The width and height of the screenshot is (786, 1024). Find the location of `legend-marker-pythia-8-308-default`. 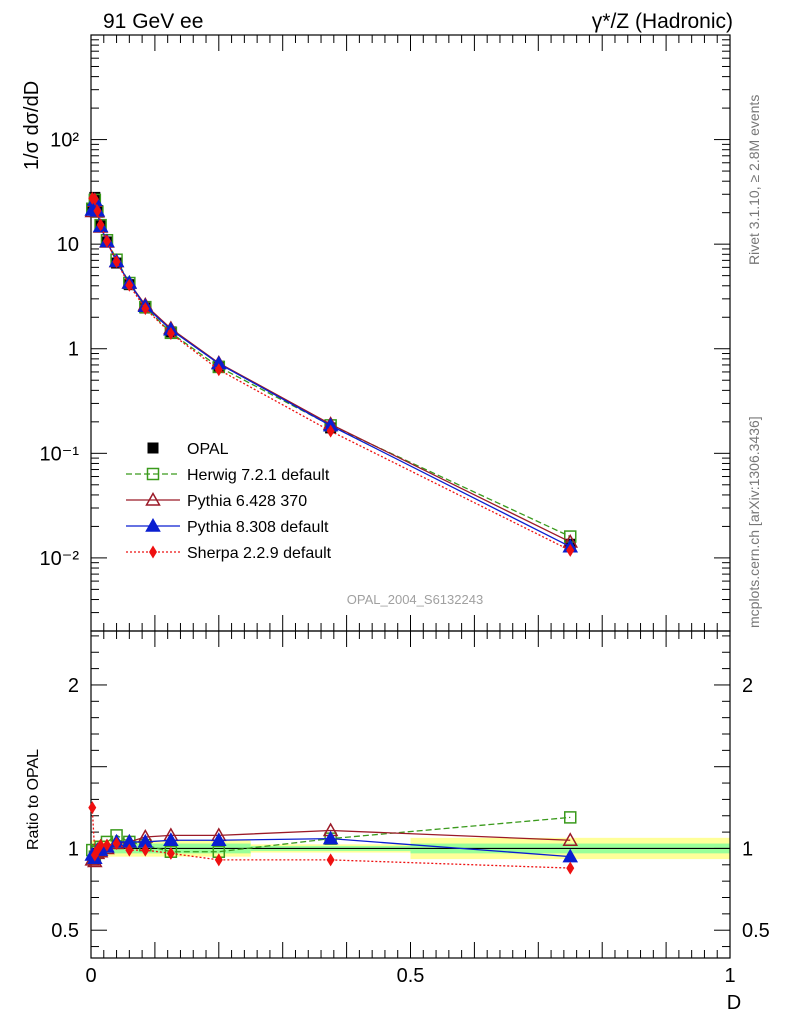

legend-marker-pythia-8-308-default is located at coordinates (153, 524).